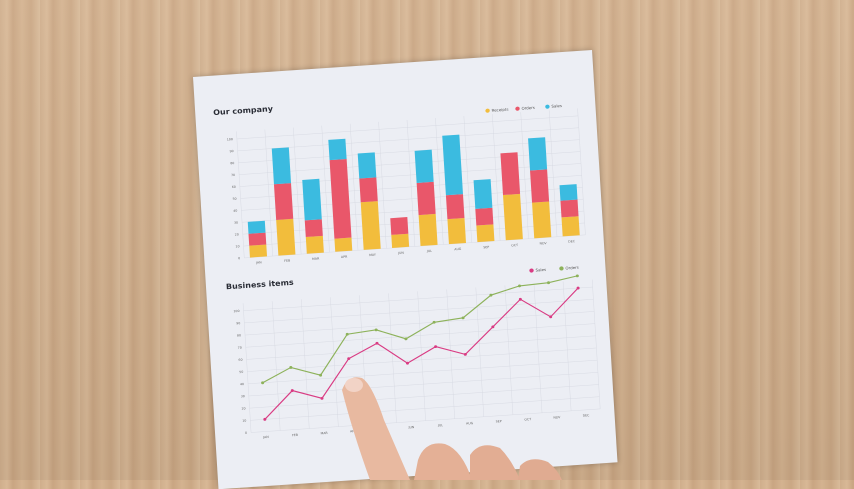  Describe the element at coordinates (237, 246) in the screenshot. I see `y-tick-label: 10` at that location.